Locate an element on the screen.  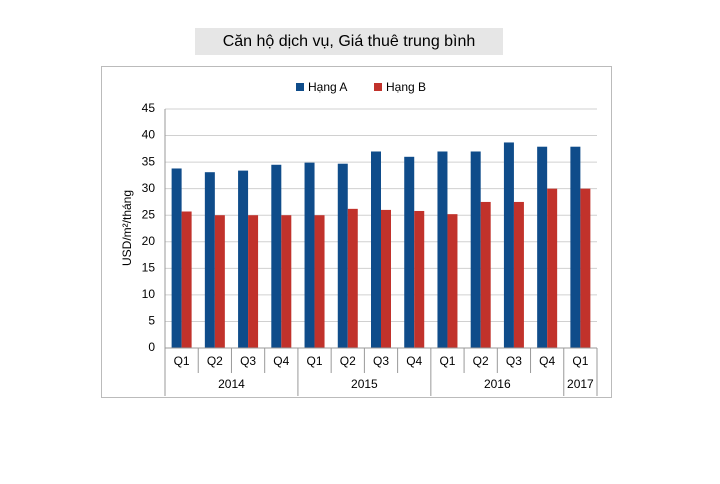
y-tick-label: 35 is located at coordinates (149, 161).